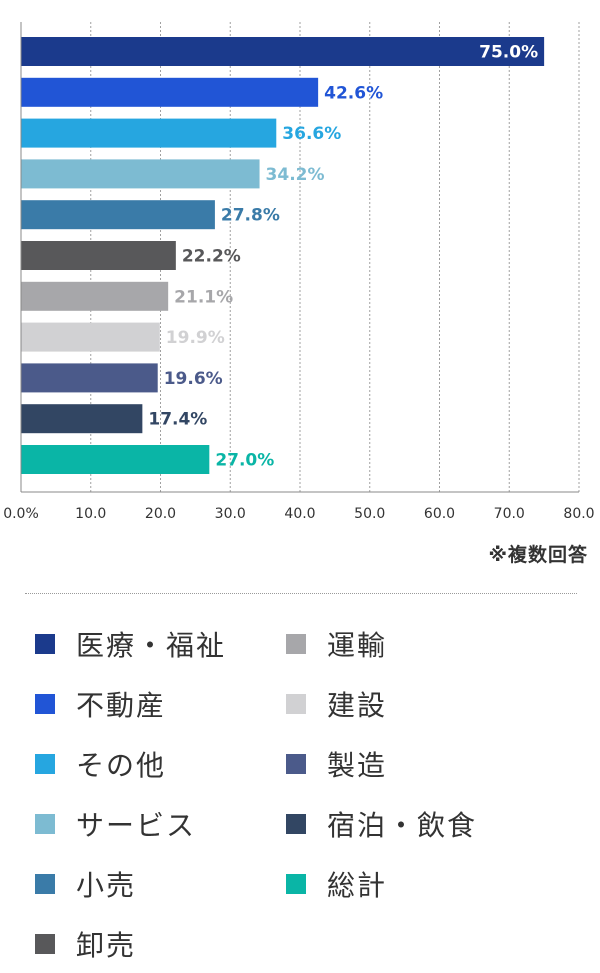 This screenshot has height=973, width=600. I want to click on value-label-10: 27.0%, so click(244, 461).